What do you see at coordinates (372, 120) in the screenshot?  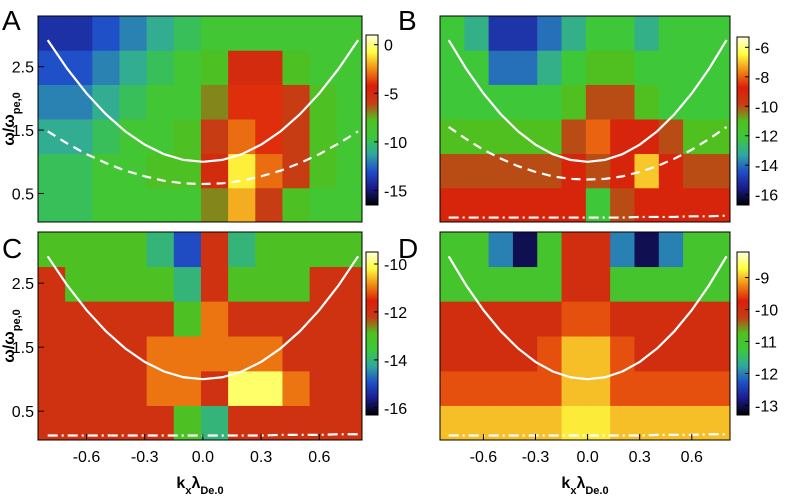 I see `colorbar` at bounding box center [372, 120].